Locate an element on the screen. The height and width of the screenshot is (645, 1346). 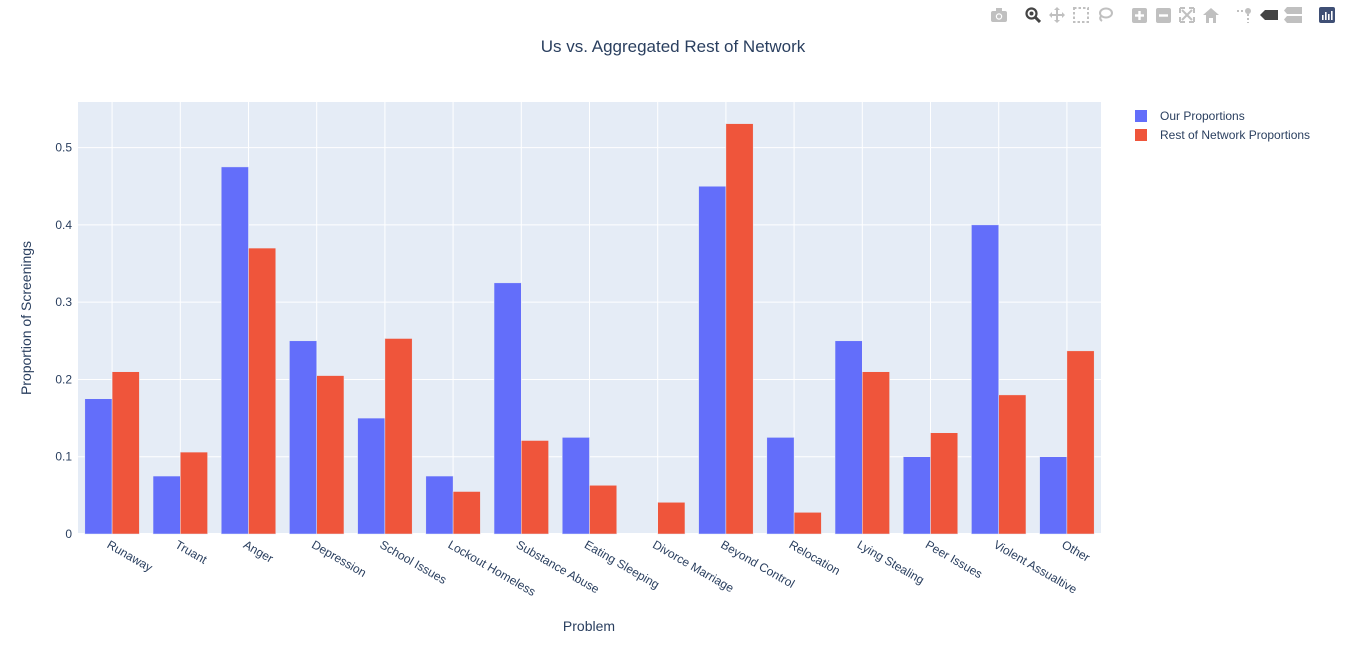
bar-rest-of-network-eating-sleeping is located at coordinates (603, 510).